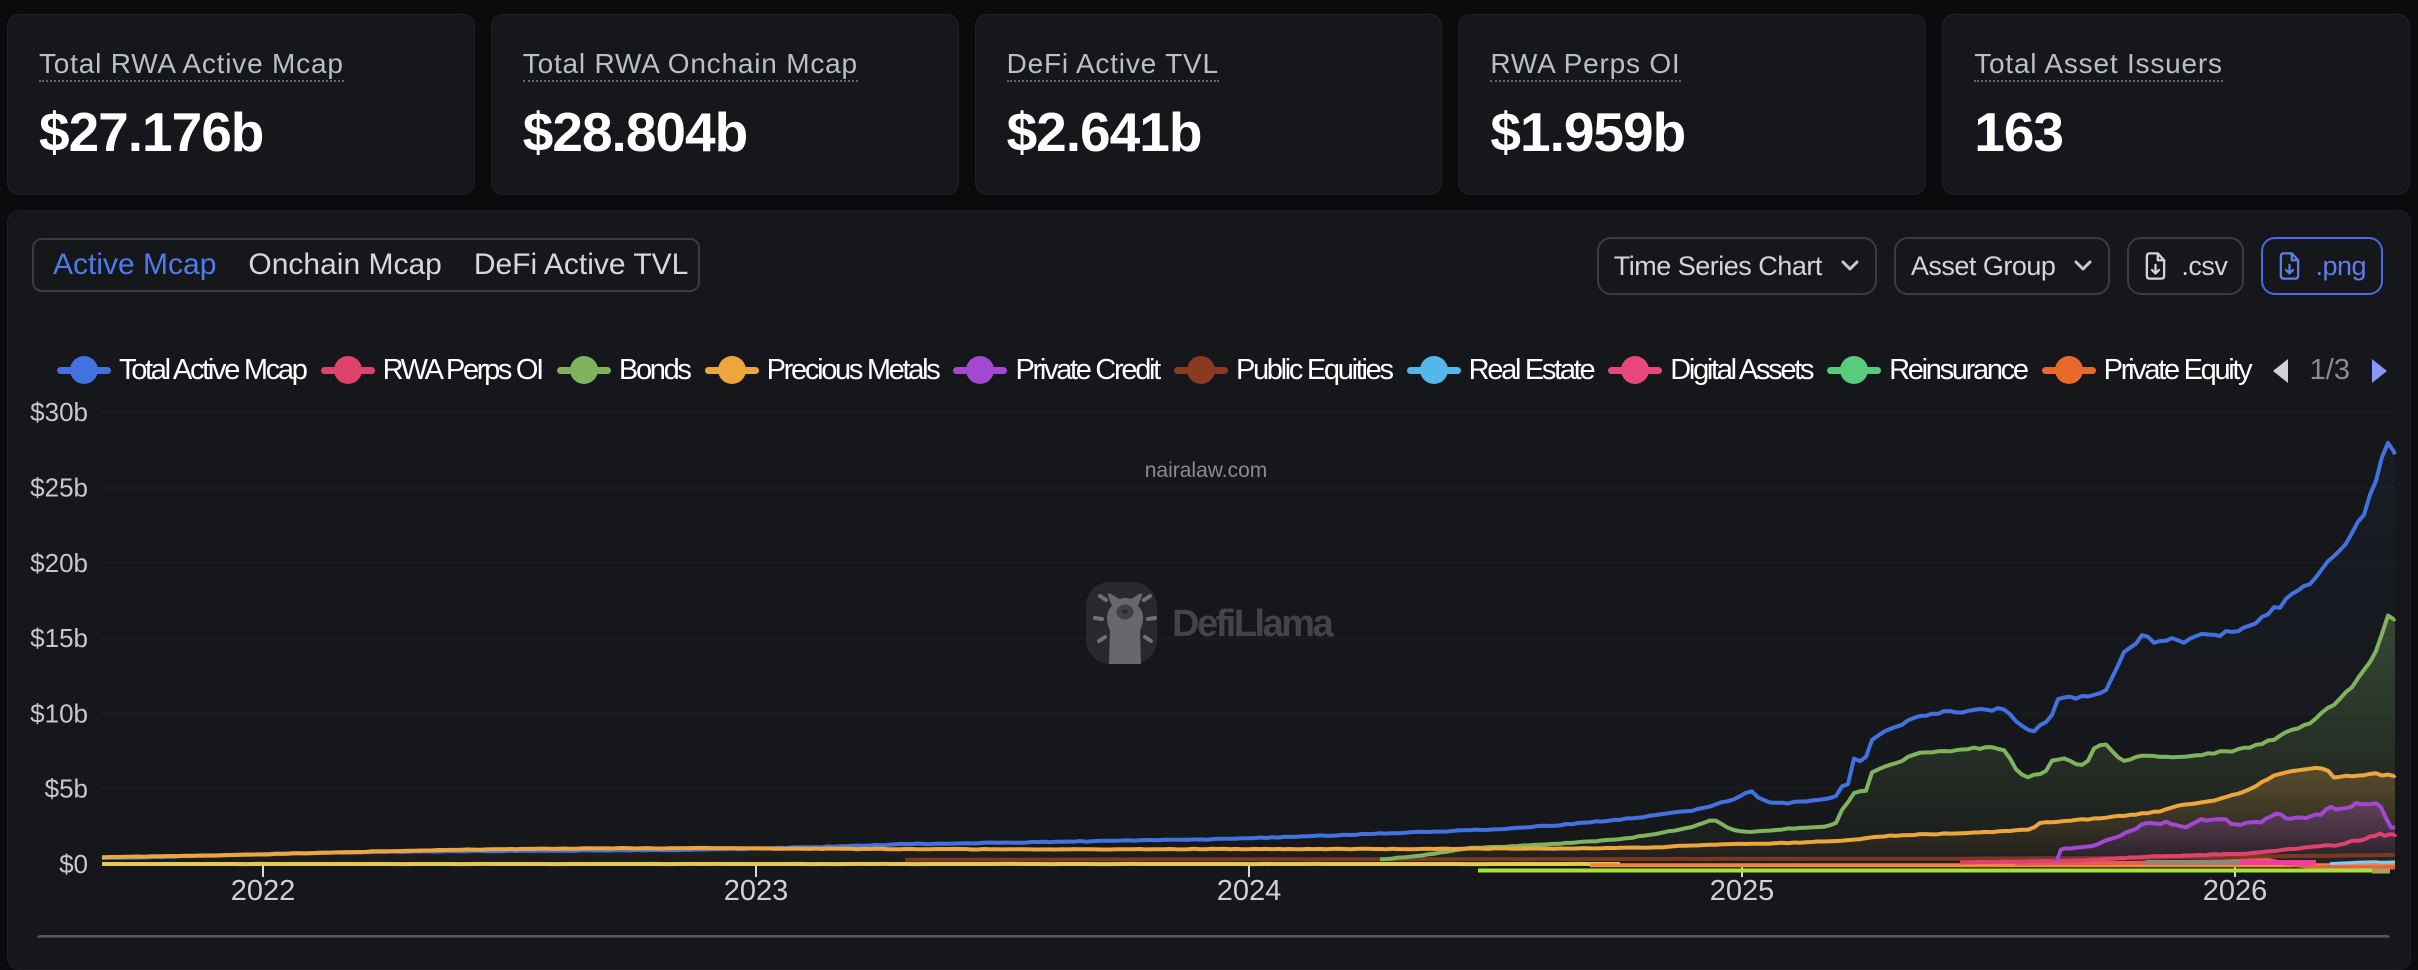 The width and height of the screenshot is (2418, 970). What do you see at coordinates (59, 412) in the screenshot?
I see `svg-text: $30b` at bounding box center [59, 412].